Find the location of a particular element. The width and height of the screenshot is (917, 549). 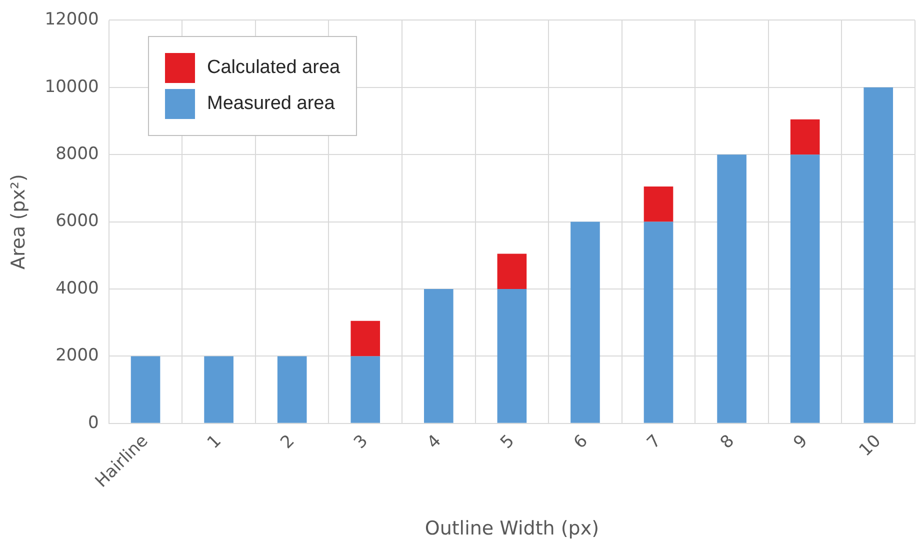

x-tick-label: 2 is located at coordinates (287, 442).